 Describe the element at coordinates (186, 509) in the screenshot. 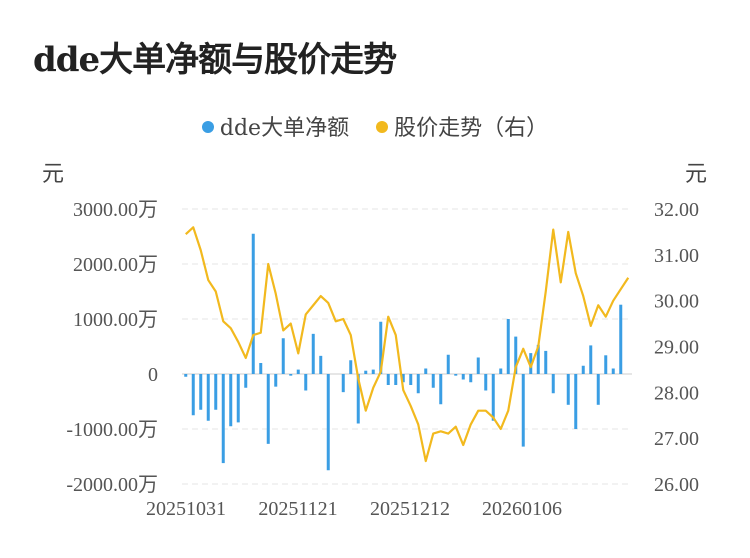

I see `x-tick-label: 20251031` at that location.